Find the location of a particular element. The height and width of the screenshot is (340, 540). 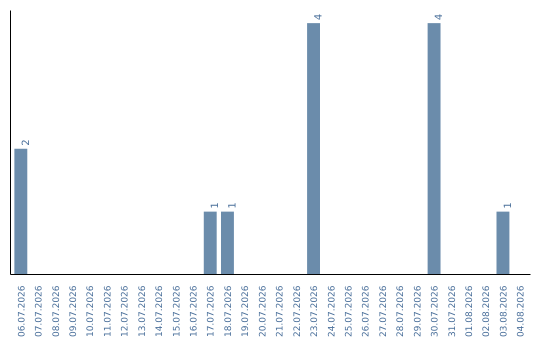

x-tick-label: 31.07.2026 is located at coordinates (453, 311).